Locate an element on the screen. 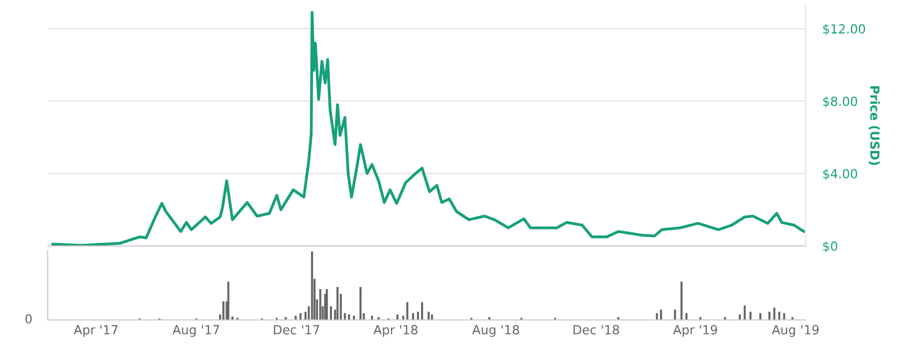 Image resolution: width=900 pixels, height=344 pixels. x-tick-label: Dec '18 is located at coordinates (597, 329).